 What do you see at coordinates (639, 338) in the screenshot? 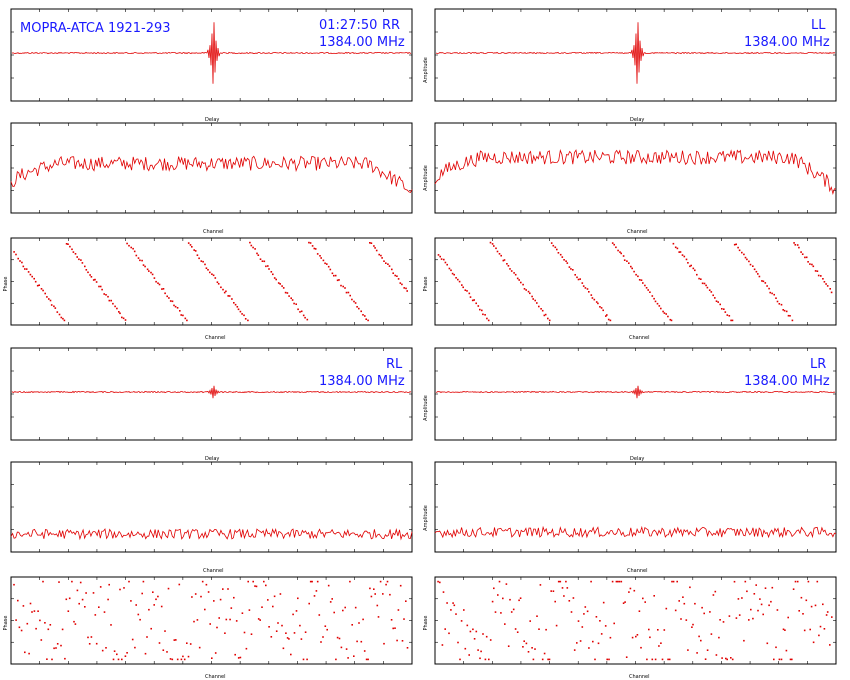
I see `ll-phase-xlabel: Channel` at bounding box center [639, 338].